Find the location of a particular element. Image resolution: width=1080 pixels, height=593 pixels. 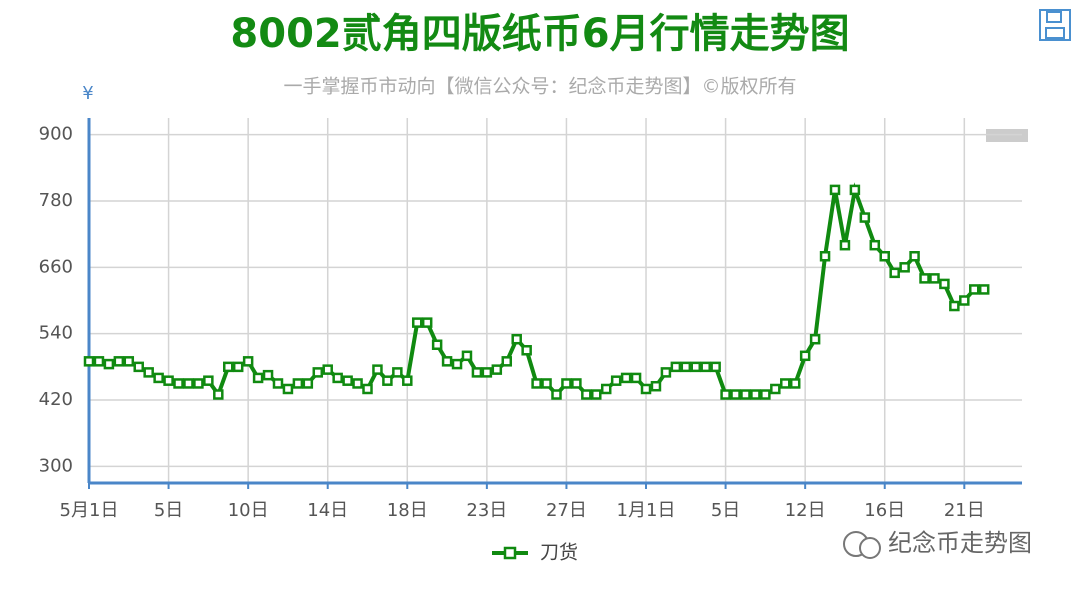

x-tick-label: 16日 is located at coordinates (884, 510).